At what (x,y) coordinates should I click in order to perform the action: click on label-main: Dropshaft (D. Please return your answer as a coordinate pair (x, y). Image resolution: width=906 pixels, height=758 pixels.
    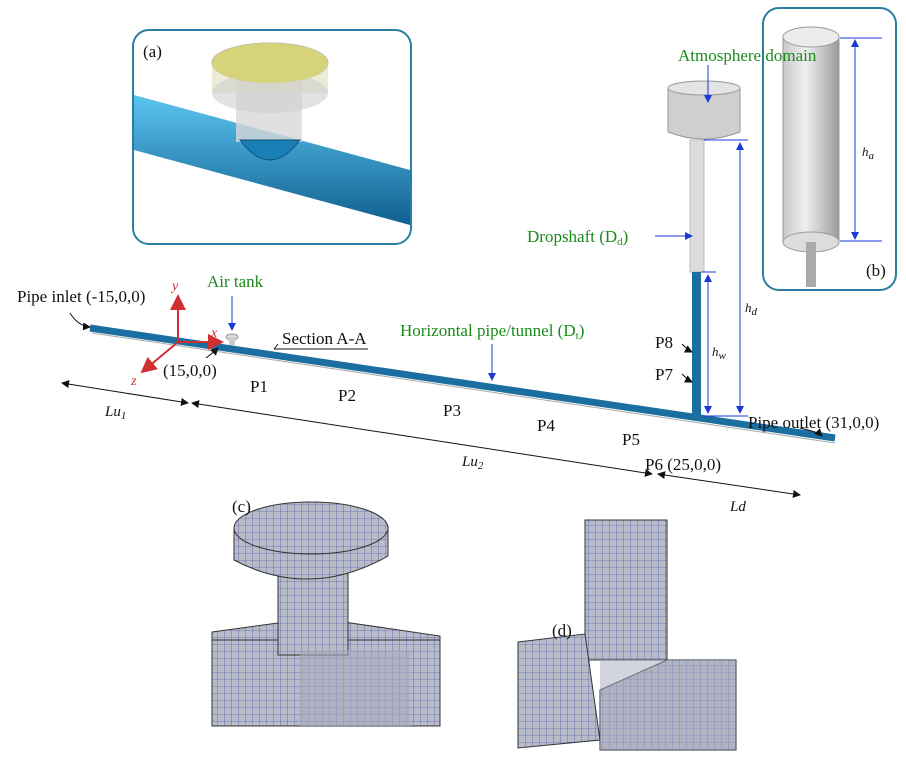
    Looking at the image, I should click on (572, 236).